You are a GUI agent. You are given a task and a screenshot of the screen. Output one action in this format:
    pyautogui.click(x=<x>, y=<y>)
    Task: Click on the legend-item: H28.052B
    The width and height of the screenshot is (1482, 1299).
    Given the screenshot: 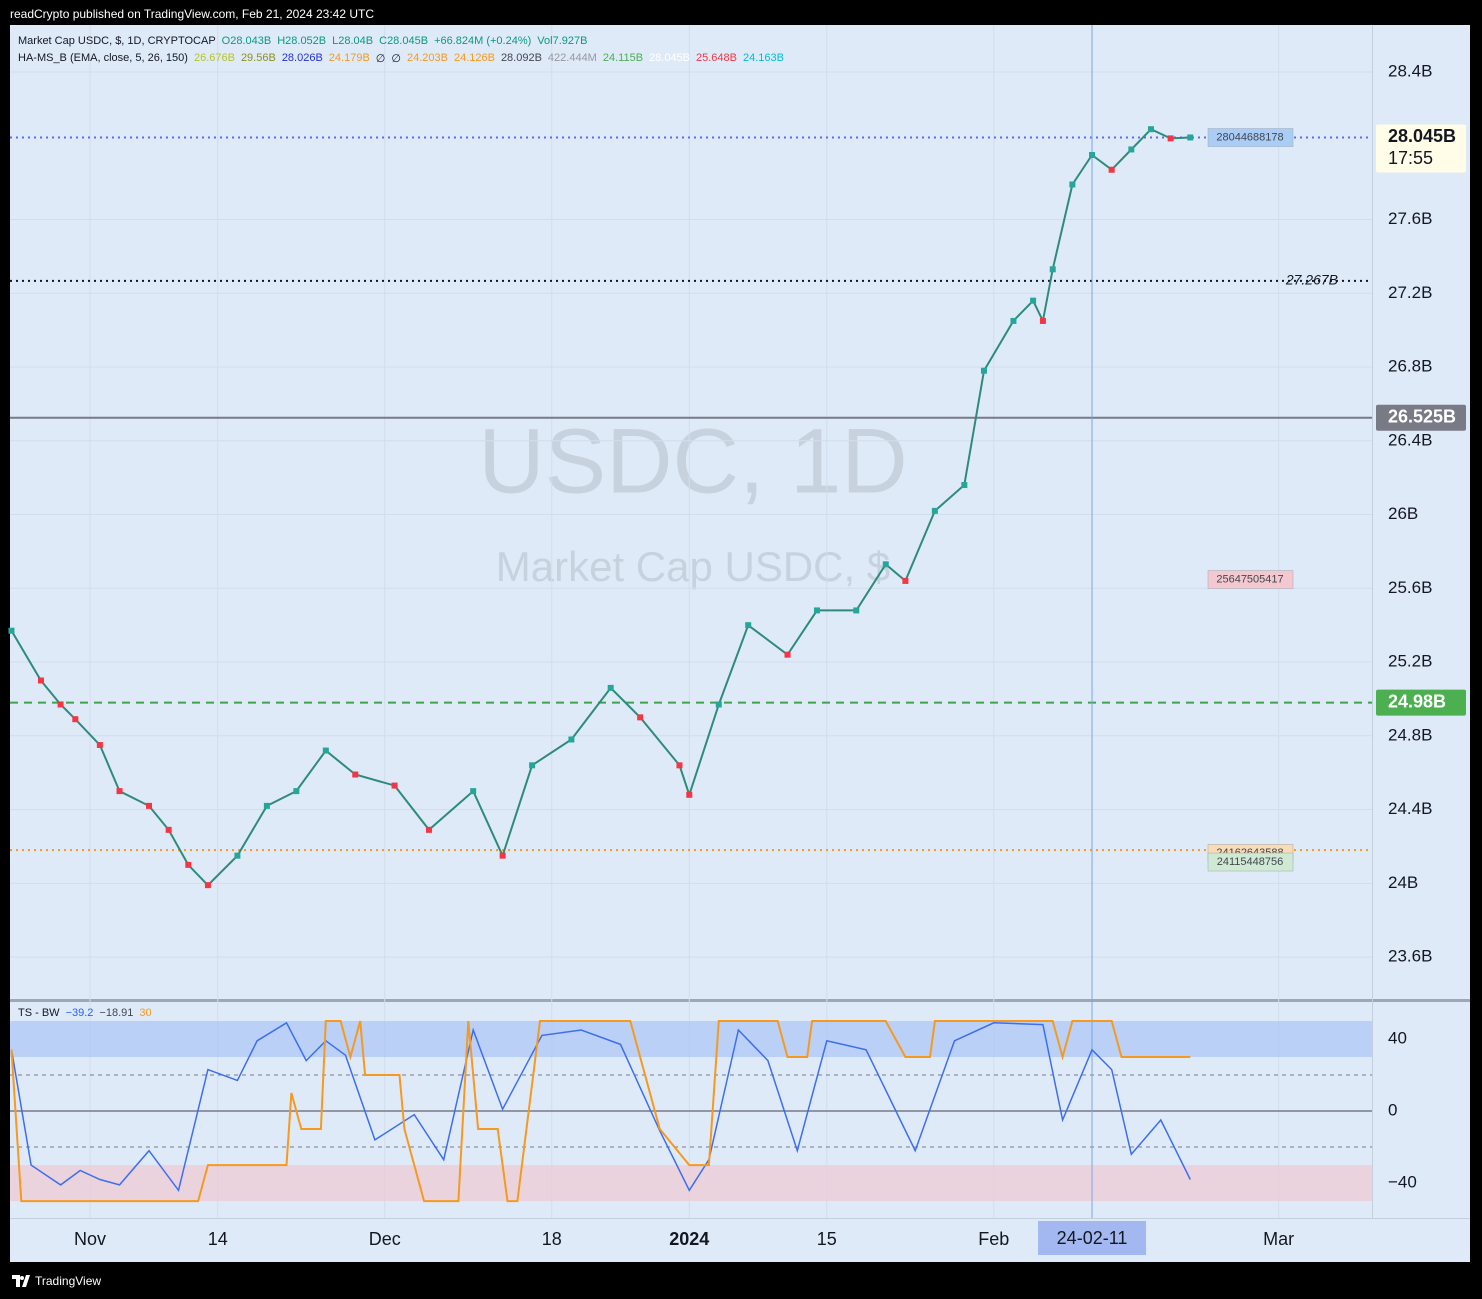 What is the action you would take?
    pyautogui.click(x=302, y=41)
    